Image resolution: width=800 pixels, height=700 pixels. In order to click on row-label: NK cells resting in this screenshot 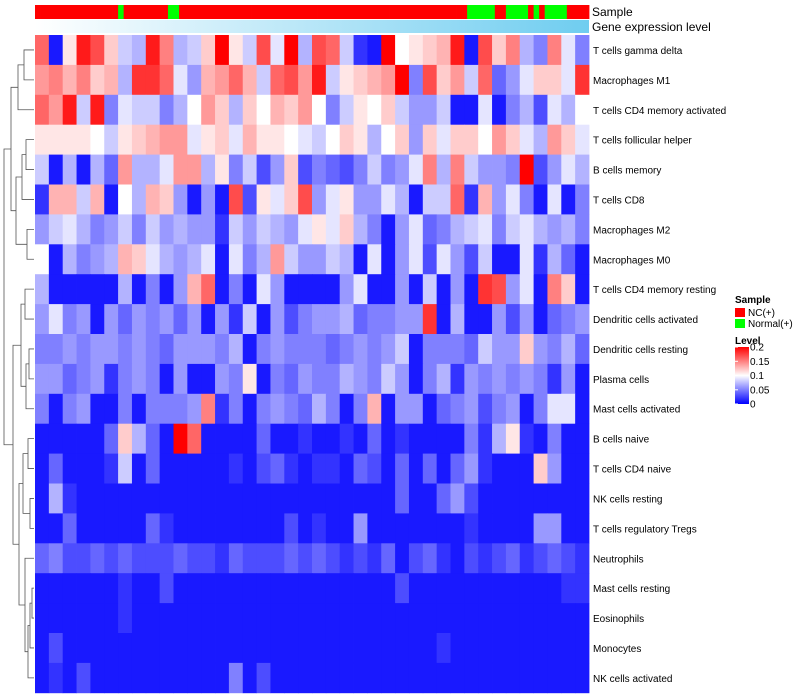, I will do `click(627, 499)`.